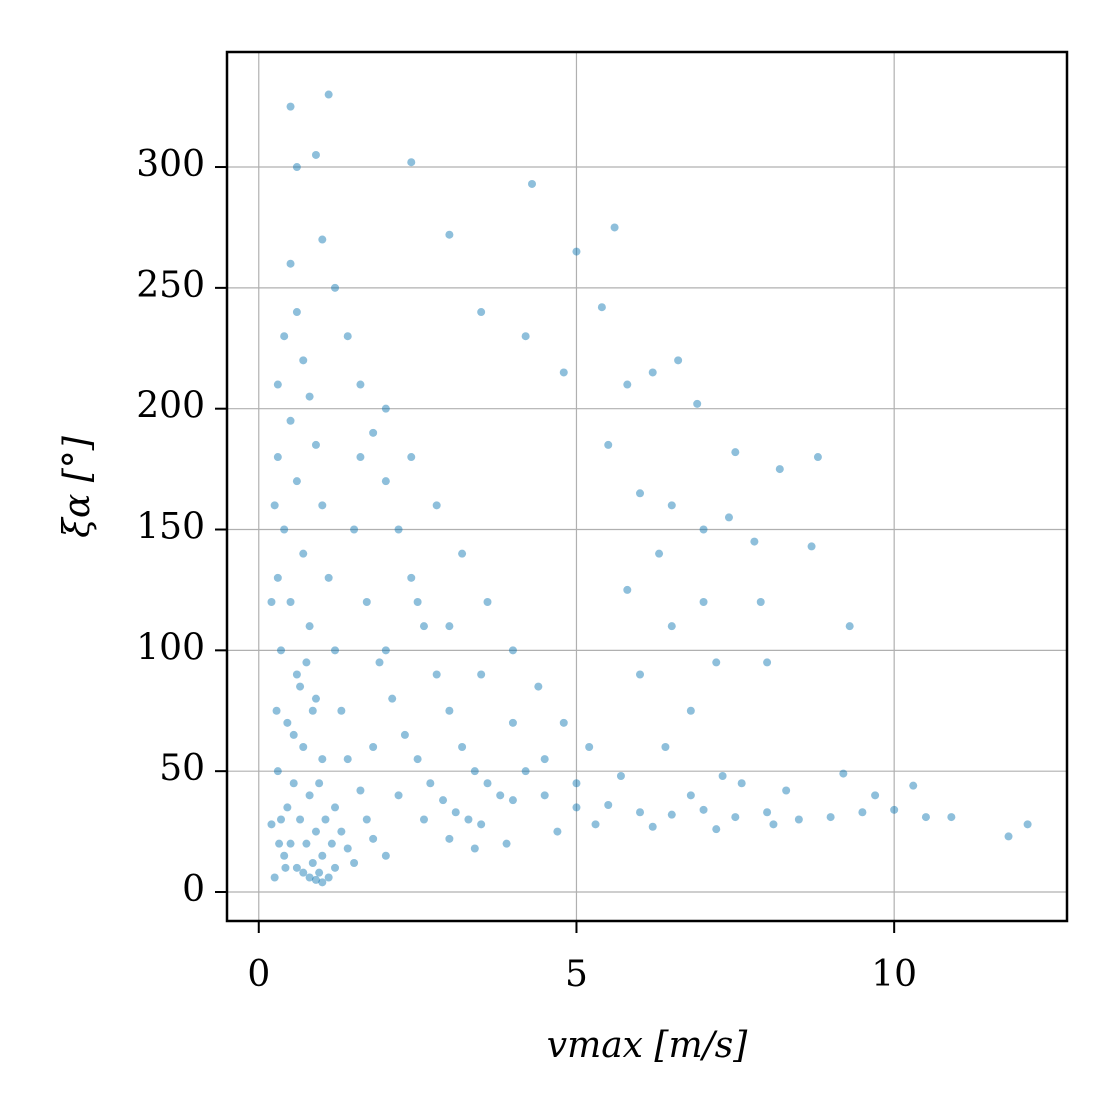 Image resolution: width=1120 pixels, height=1120 pixels. I want to click on y-tick-label: 100, so click(170, 647).